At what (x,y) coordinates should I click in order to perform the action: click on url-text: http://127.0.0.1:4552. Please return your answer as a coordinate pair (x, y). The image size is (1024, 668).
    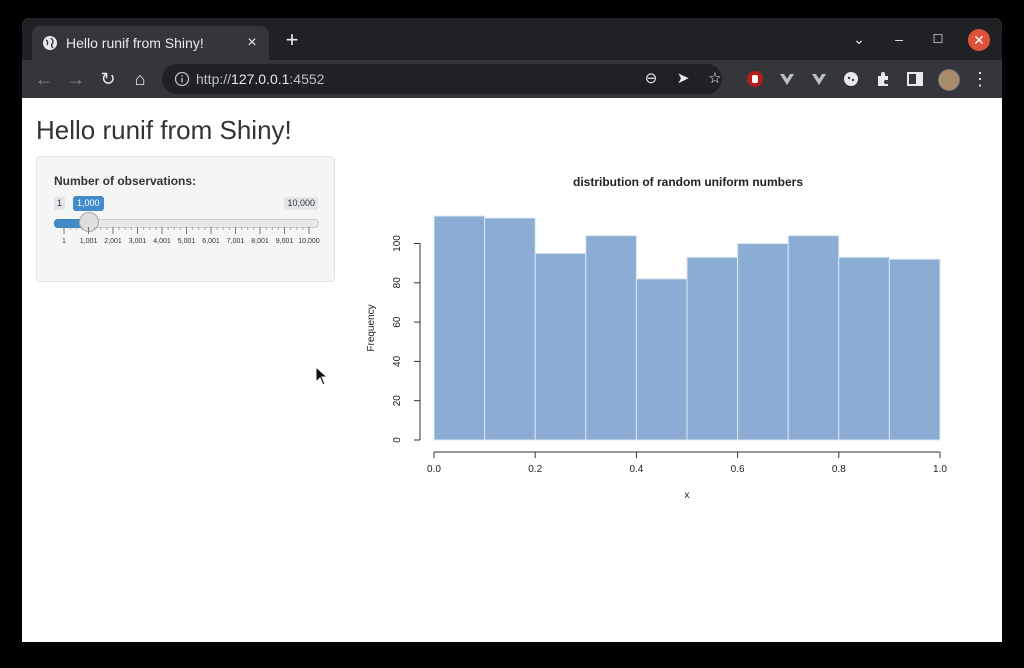
    Looking at the image, I should click on (260, 79).